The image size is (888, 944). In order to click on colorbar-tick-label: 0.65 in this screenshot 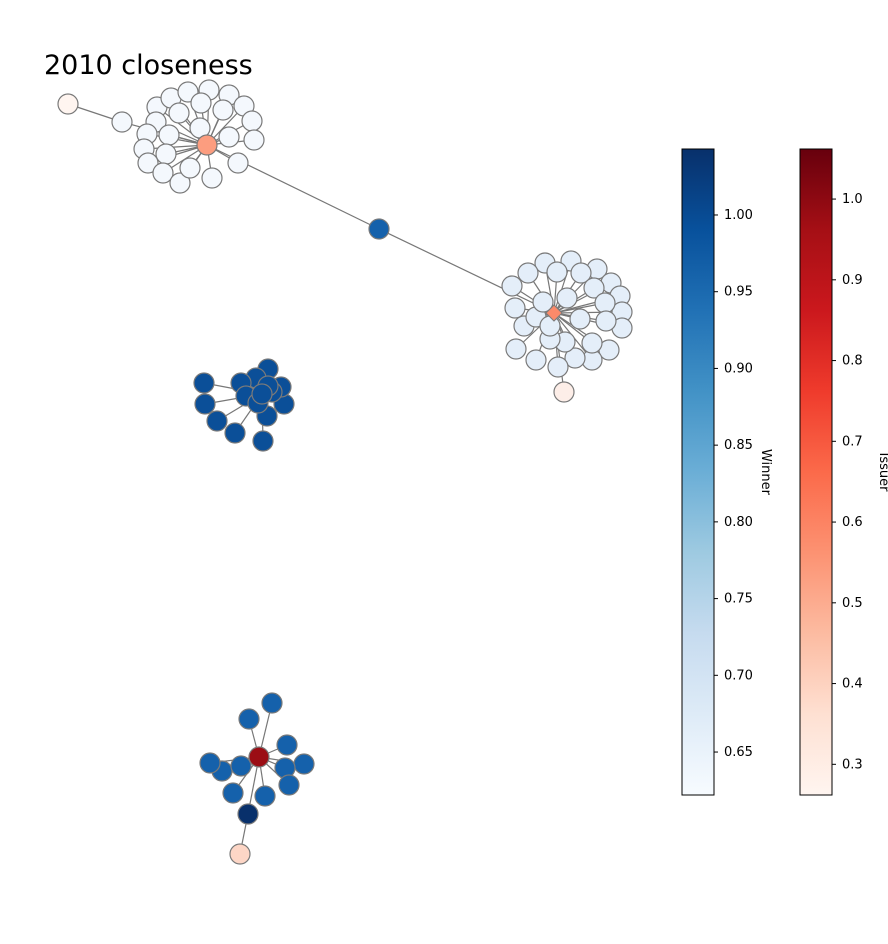, I will do `click(738, 752)`.